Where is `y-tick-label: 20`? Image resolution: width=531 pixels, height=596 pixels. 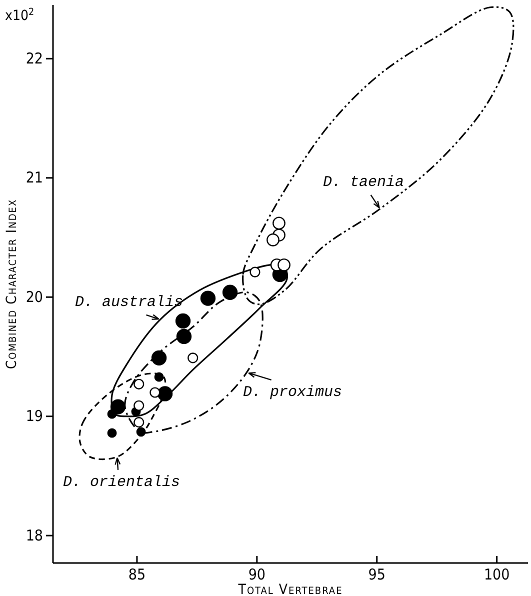 y-tick-label: 20 is located at coordinates (34, 297).